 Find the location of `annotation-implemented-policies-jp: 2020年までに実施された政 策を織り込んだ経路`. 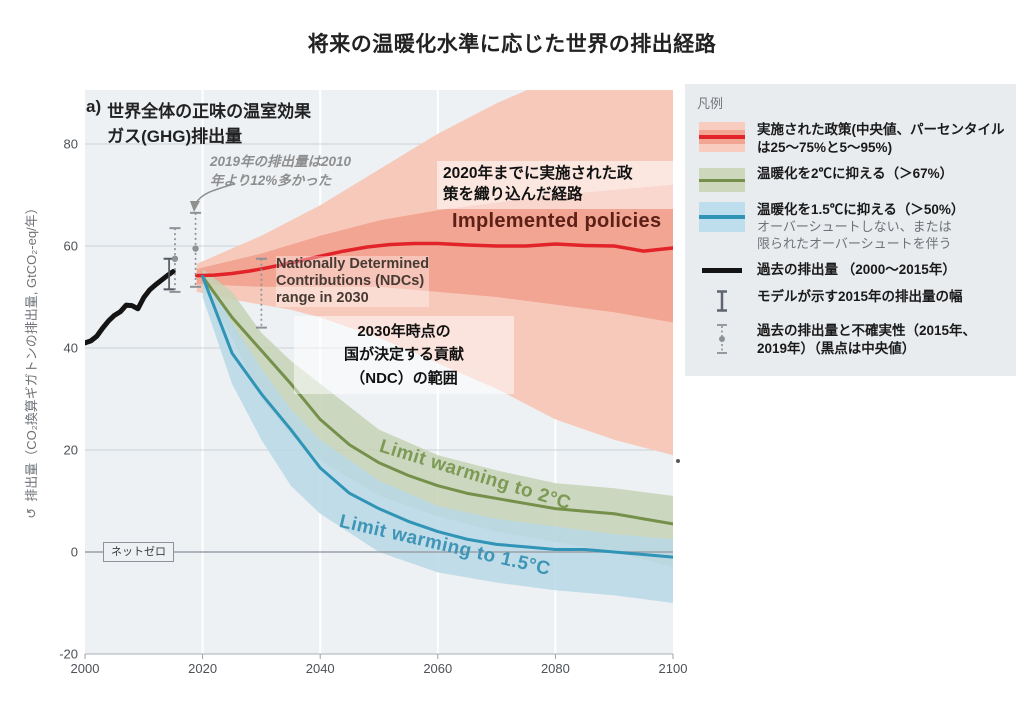

annotation-implemented-policies-jp: 2020年までに実施された政 策を織り込んだ経路 is located at coordinates (574, 185).